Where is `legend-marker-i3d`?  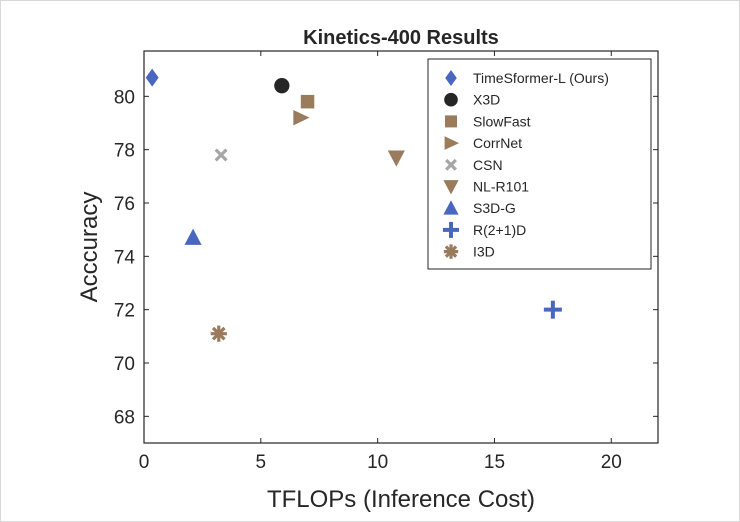
legend-marker-i3d is located at coordinates (451, 251).